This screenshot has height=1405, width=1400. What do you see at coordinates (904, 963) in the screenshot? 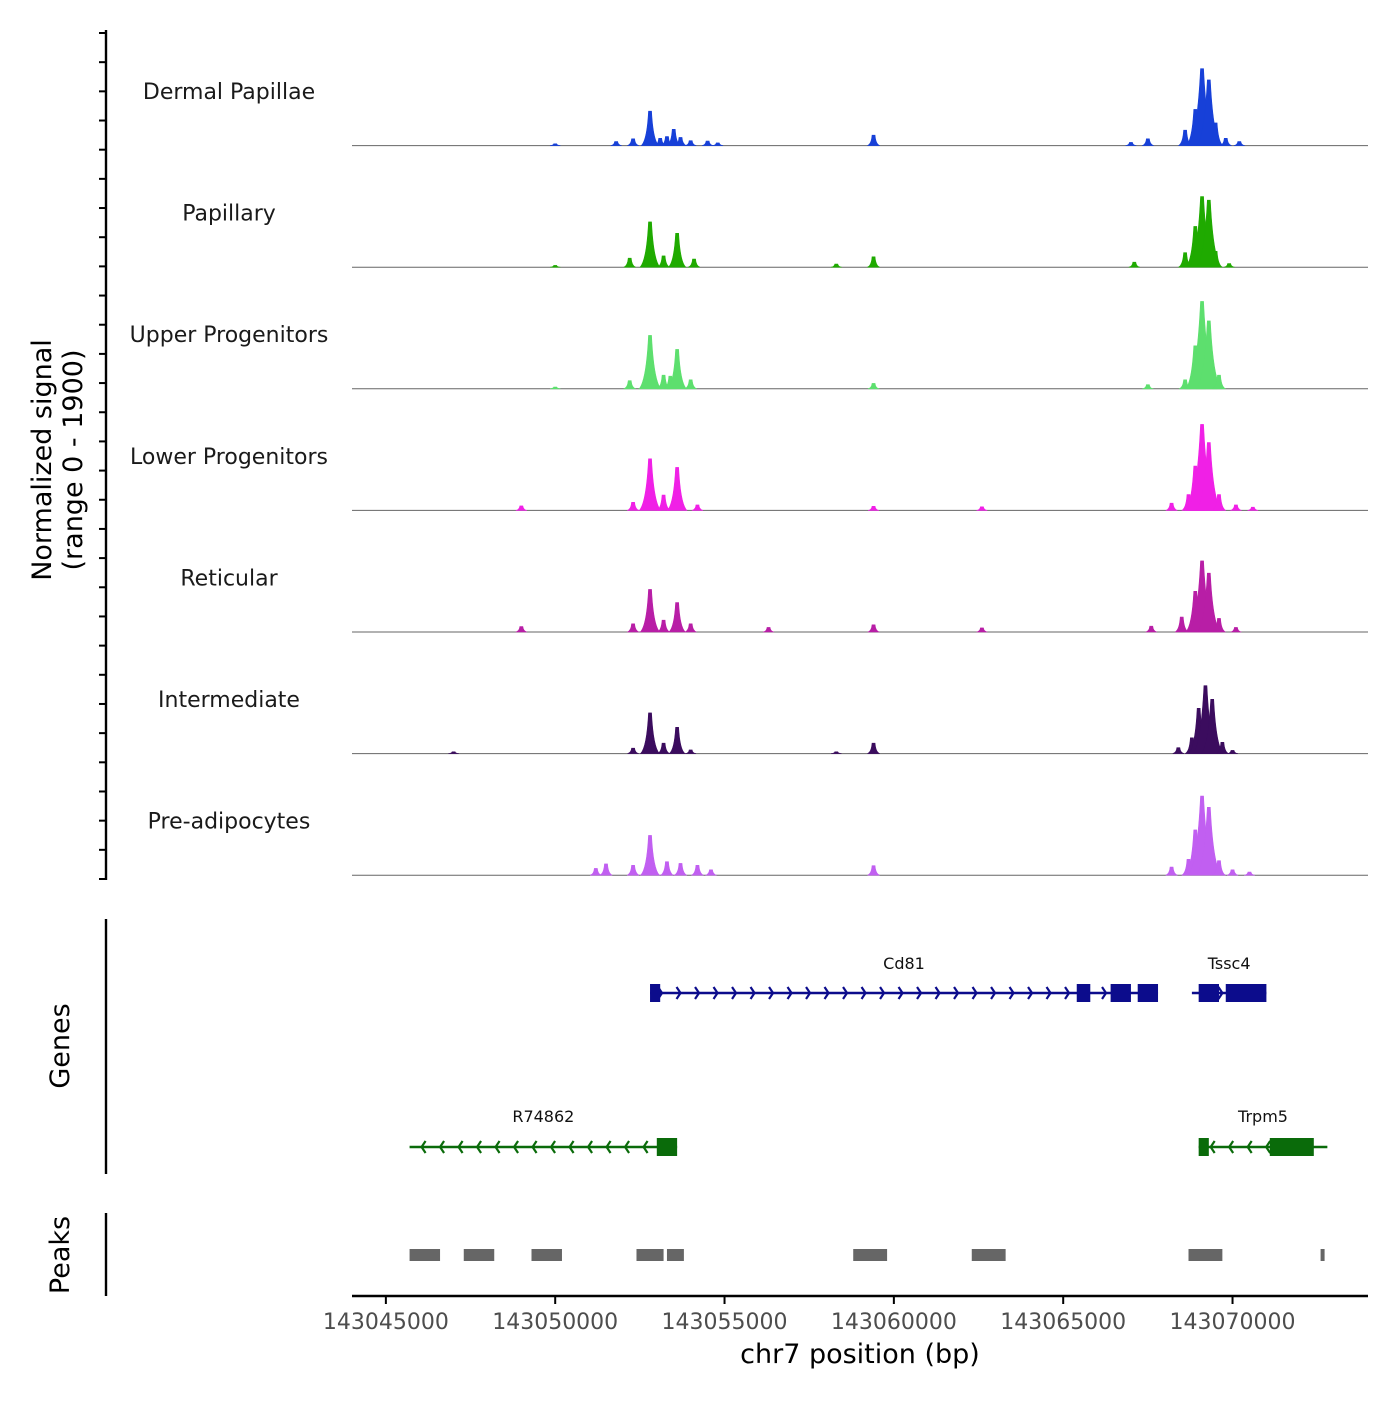
I see `gene-label: Cd81` at bounding box center [904, 963].